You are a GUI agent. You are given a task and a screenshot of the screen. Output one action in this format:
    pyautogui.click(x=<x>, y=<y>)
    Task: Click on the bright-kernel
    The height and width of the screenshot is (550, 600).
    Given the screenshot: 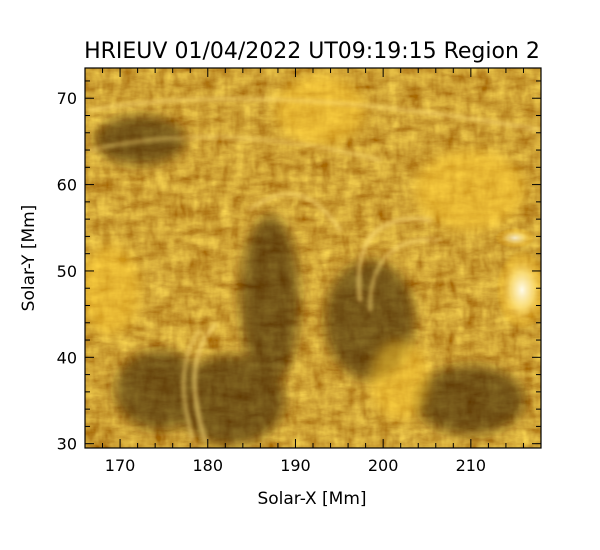 What is the action you would take?
    pyautogui.click(x=518, y=290)
    